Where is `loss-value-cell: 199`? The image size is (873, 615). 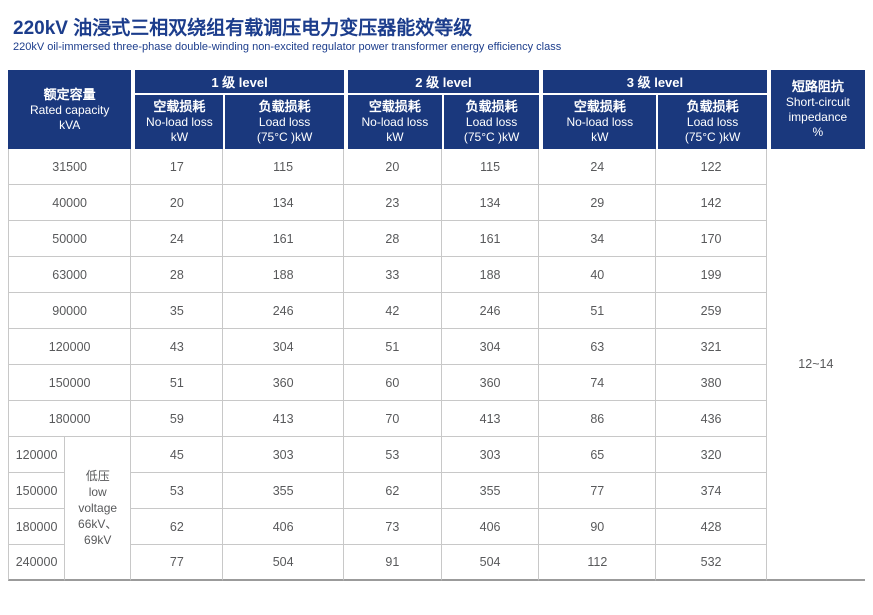 loss-value-cell: 199 is located at coordinates (711, 275).